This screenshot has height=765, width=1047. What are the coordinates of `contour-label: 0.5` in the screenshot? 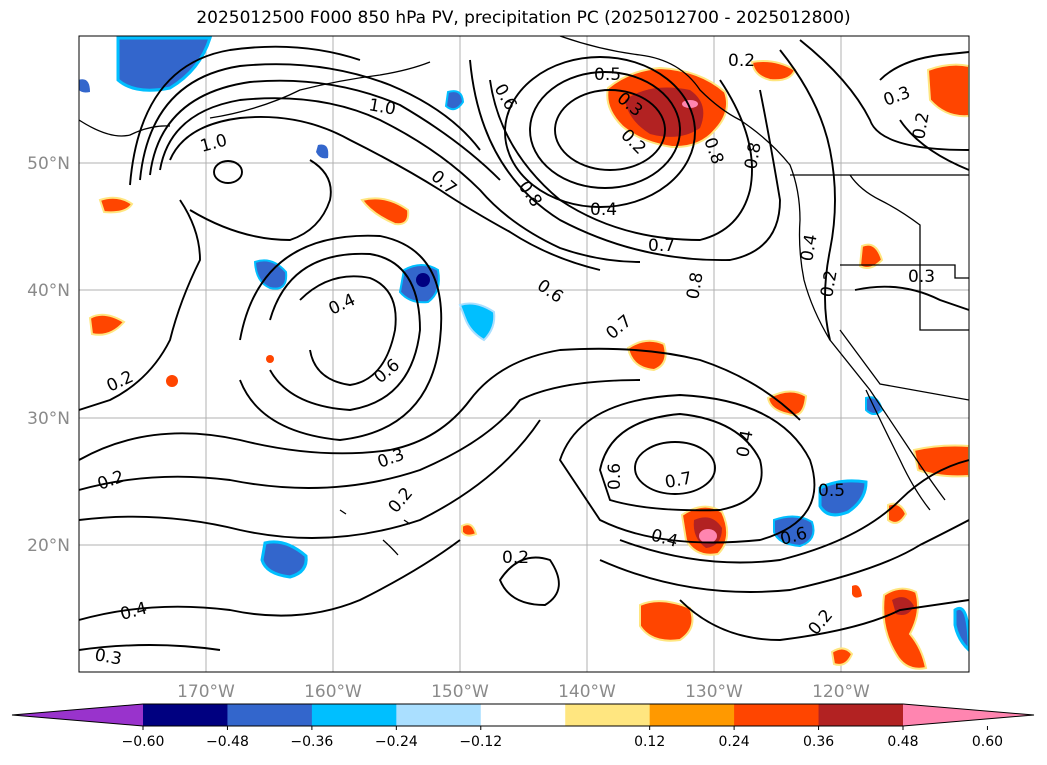 It's located at (831, 491).